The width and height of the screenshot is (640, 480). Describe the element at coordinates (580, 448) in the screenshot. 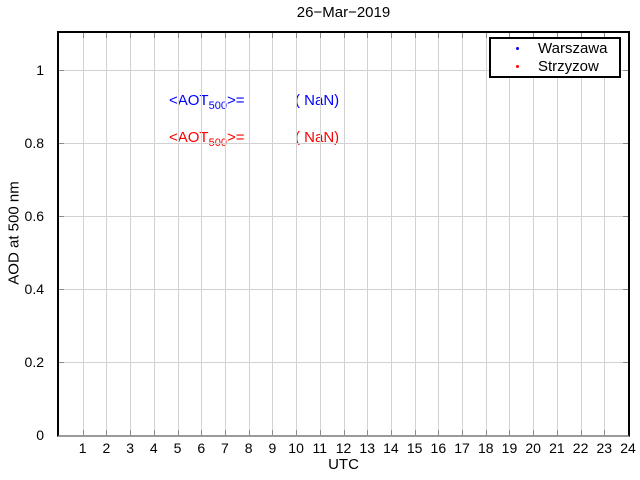

I see `x-tick-label: 22` at that location.